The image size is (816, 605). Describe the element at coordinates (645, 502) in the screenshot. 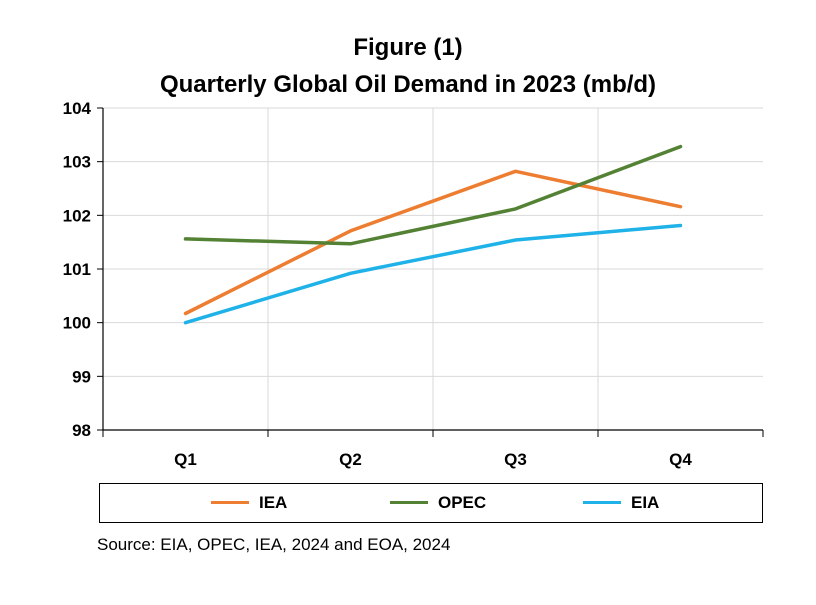

I see `legend-label: EIA` at that location.